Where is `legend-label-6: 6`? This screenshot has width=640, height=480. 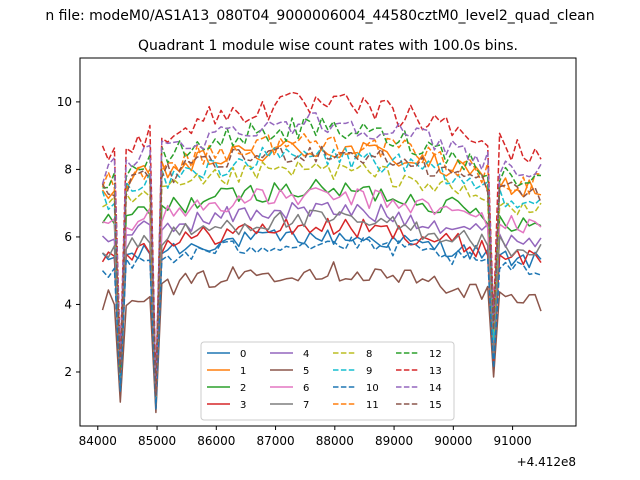 legend-label-6: 6 is located at coordinates (306, 388).